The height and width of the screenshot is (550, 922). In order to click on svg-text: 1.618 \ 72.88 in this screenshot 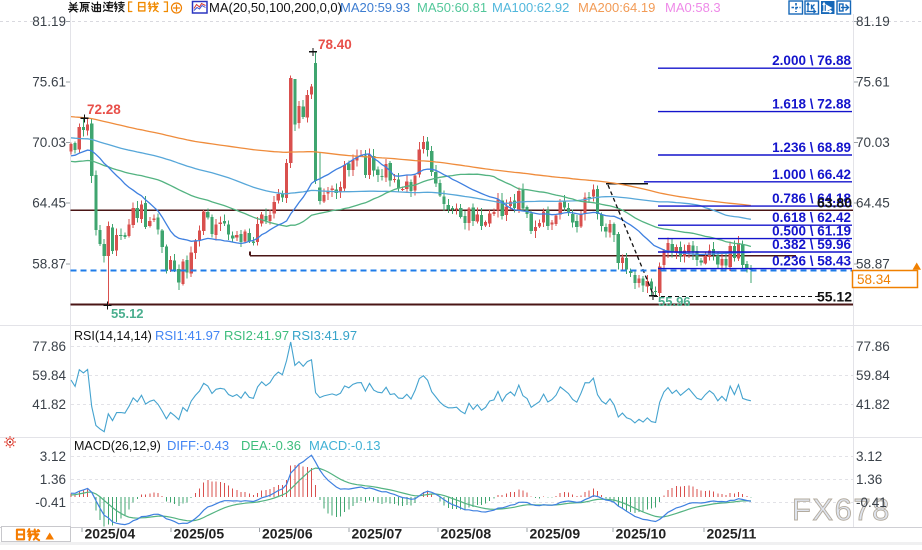, I will do `click(811, 104)`.